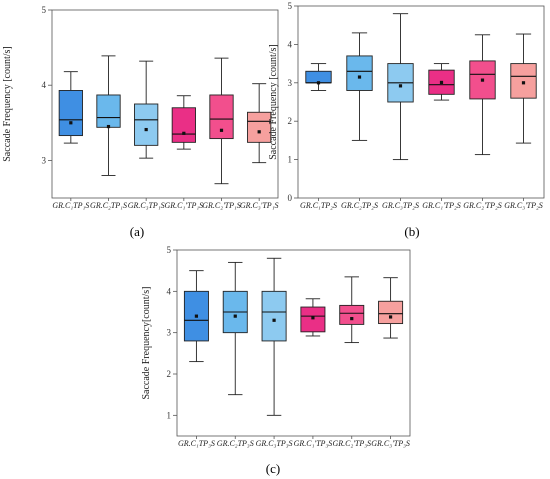 The image size is (550, 479). What do you see at coordinates (482, 205) in the screenshot?
I see `category-label: GR.C₂'TP₂S` at bounding box center [482, 205].